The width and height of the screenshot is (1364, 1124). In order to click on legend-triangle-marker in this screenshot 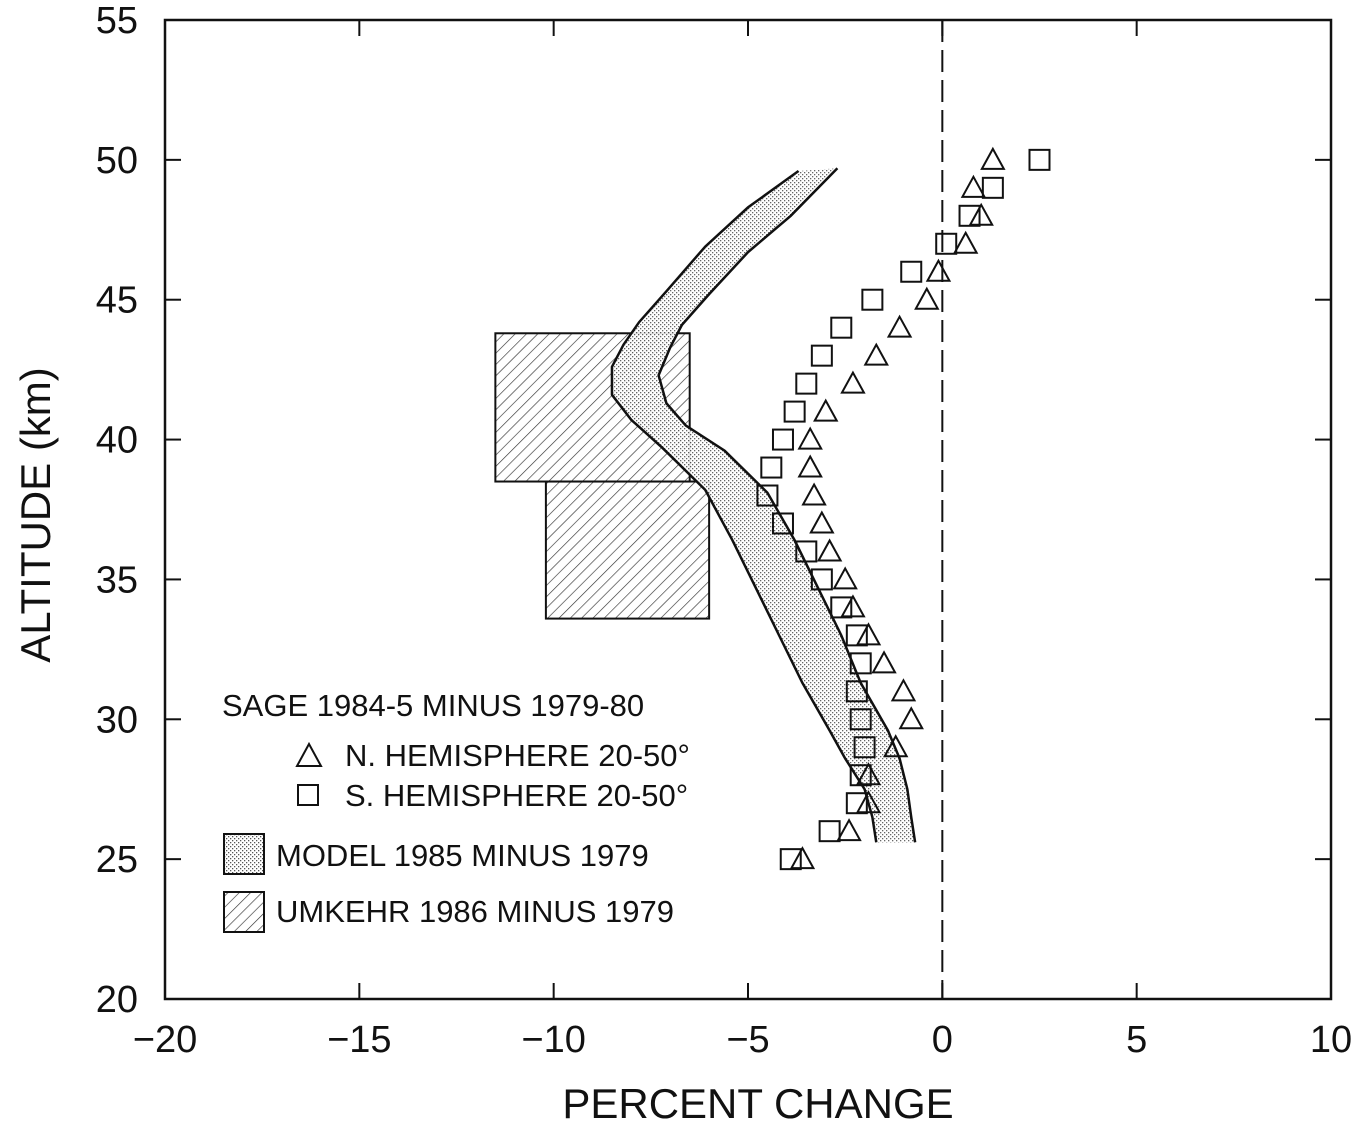, I will do `click(309, 754)`.